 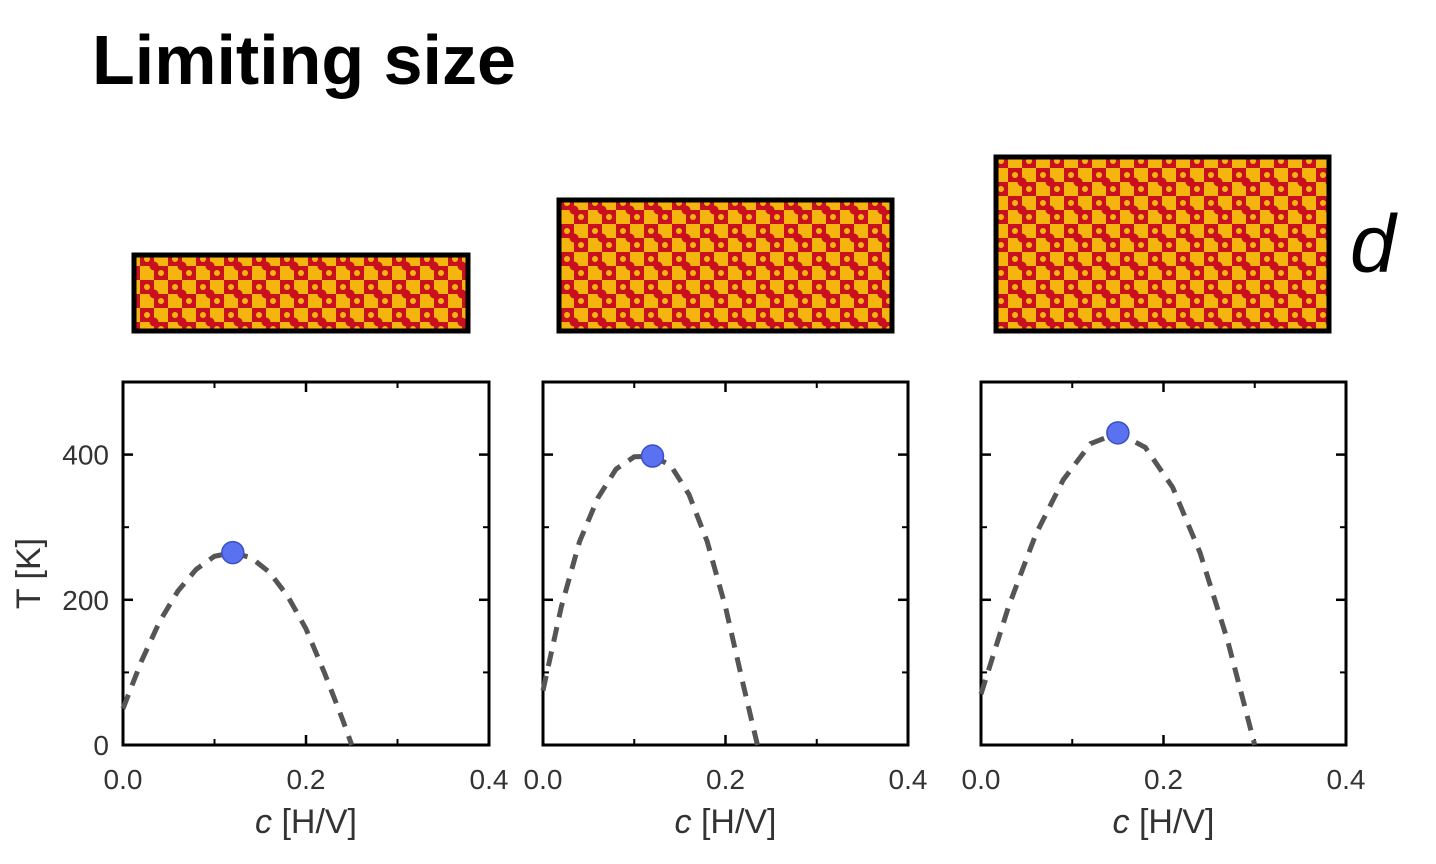 I want to click on lattice-medium, so click(x=725, y=265).